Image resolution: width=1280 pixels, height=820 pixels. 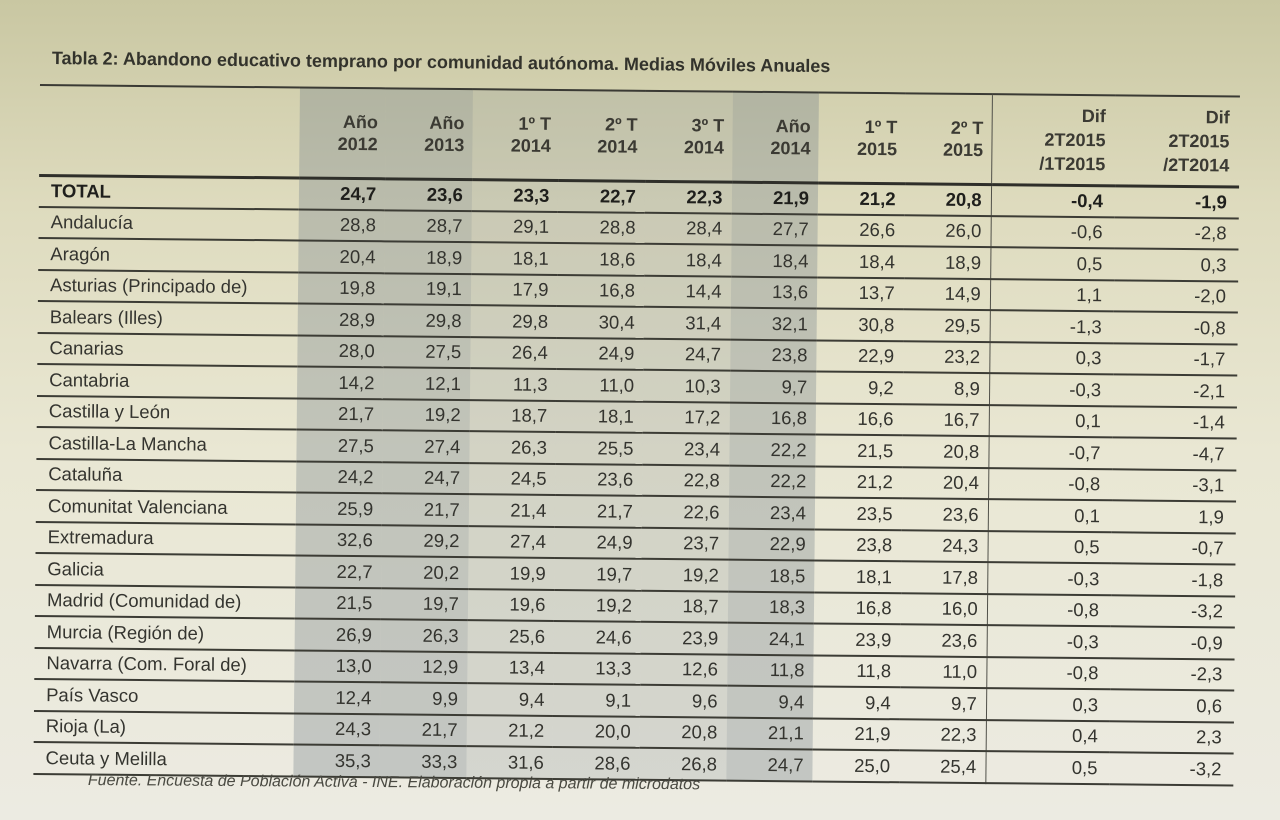 What do you see at coordinates (1207, 579) in the screenshot?
I see `dif-cell: -1,8` at bounding box center [1207, 579].